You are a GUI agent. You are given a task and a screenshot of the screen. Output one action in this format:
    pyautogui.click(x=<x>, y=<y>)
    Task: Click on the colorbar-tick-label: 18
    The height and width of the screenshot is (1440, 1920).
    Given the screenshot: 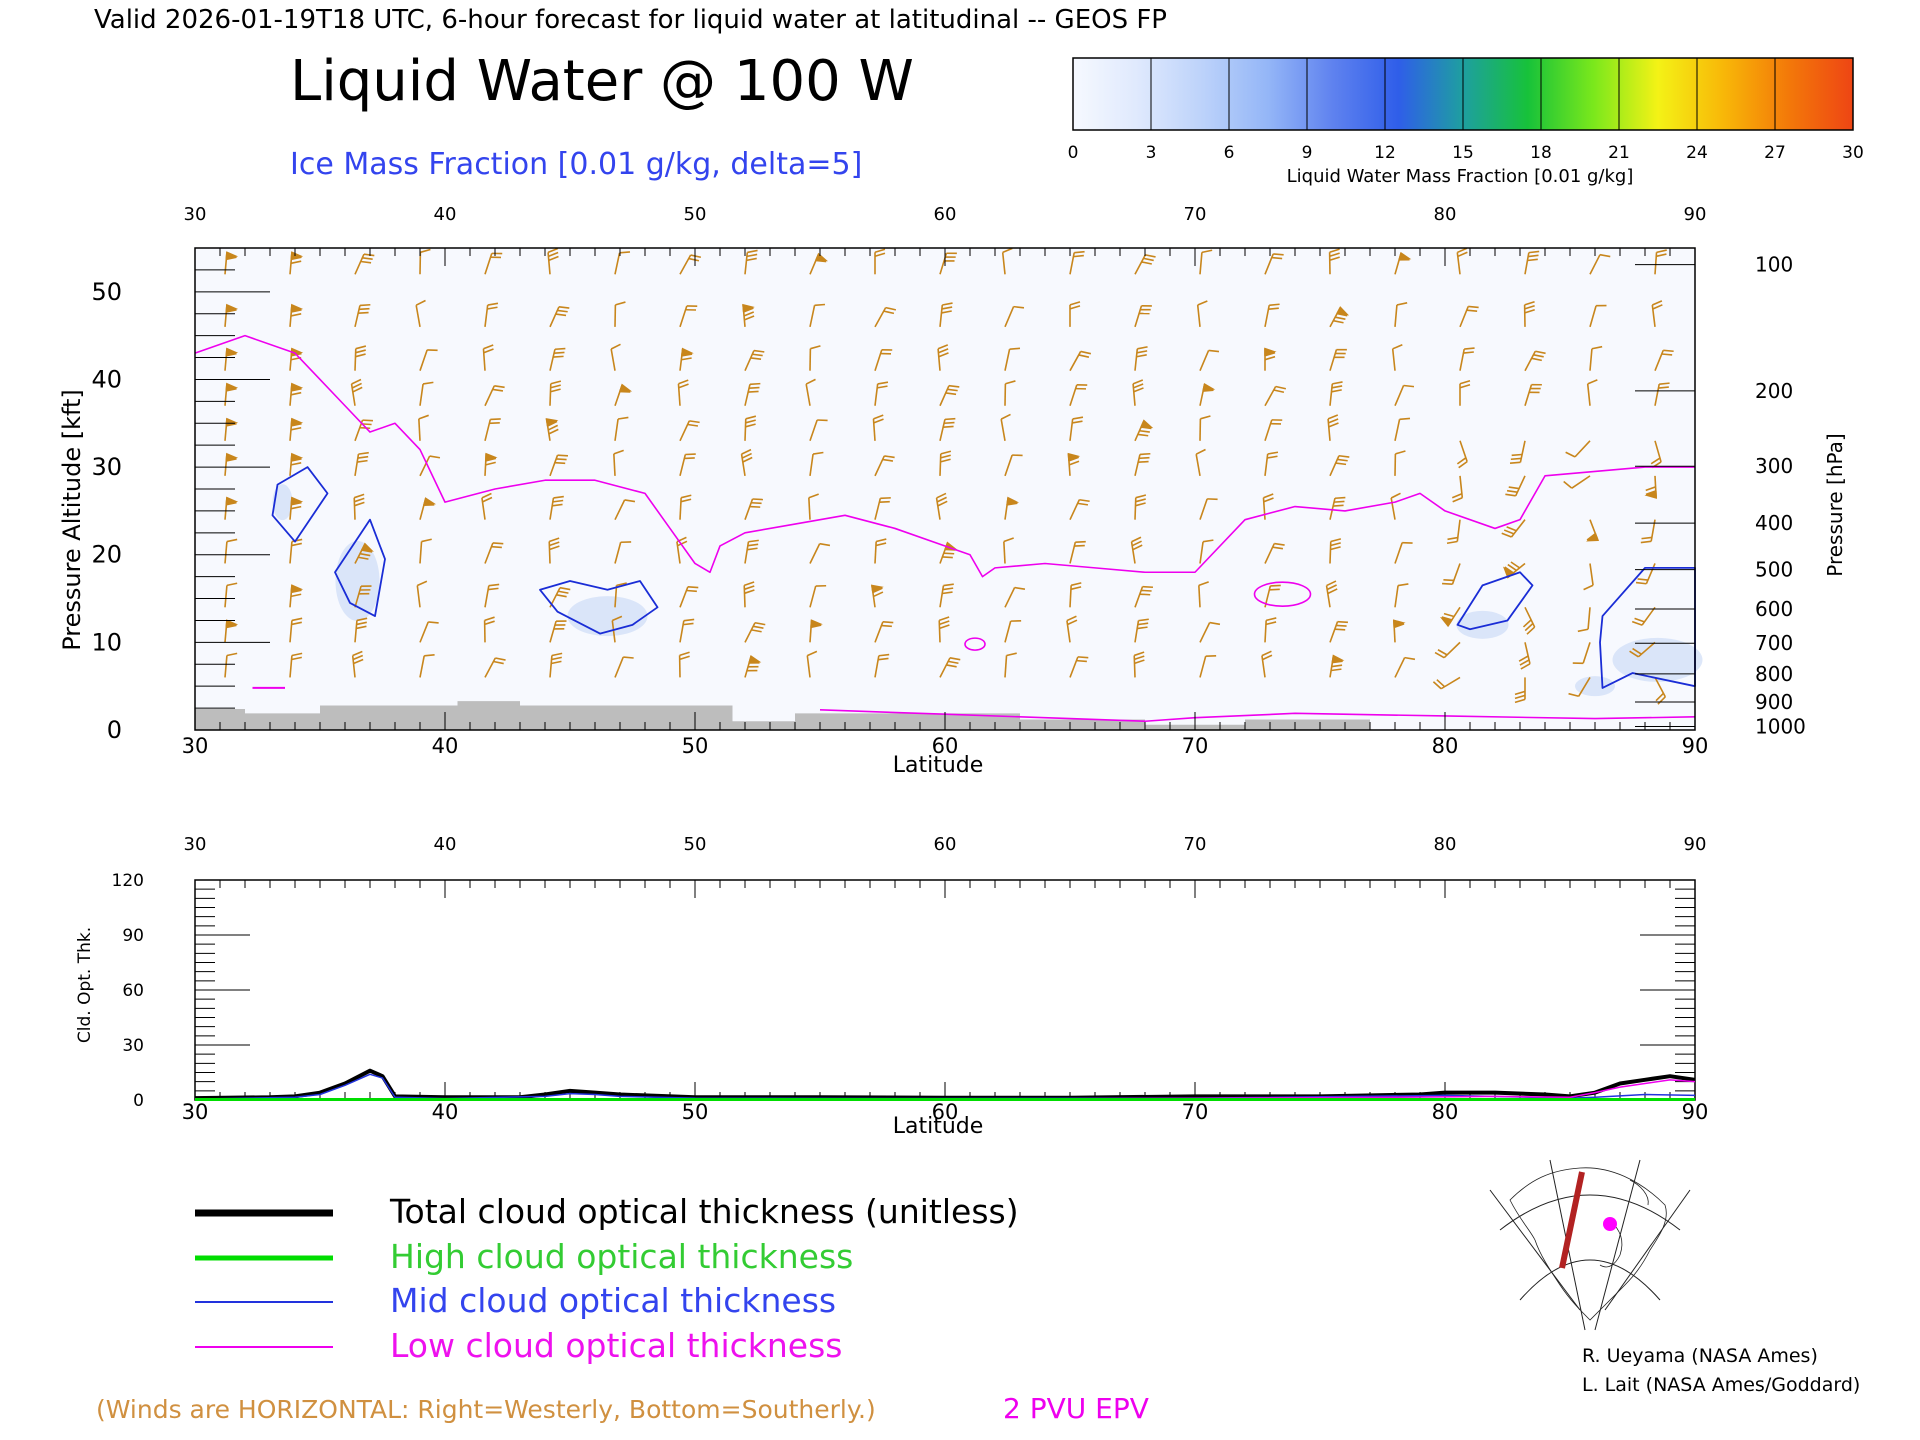 What is the action you would take?
    pyautogui.click(x=1541, y=153)
    